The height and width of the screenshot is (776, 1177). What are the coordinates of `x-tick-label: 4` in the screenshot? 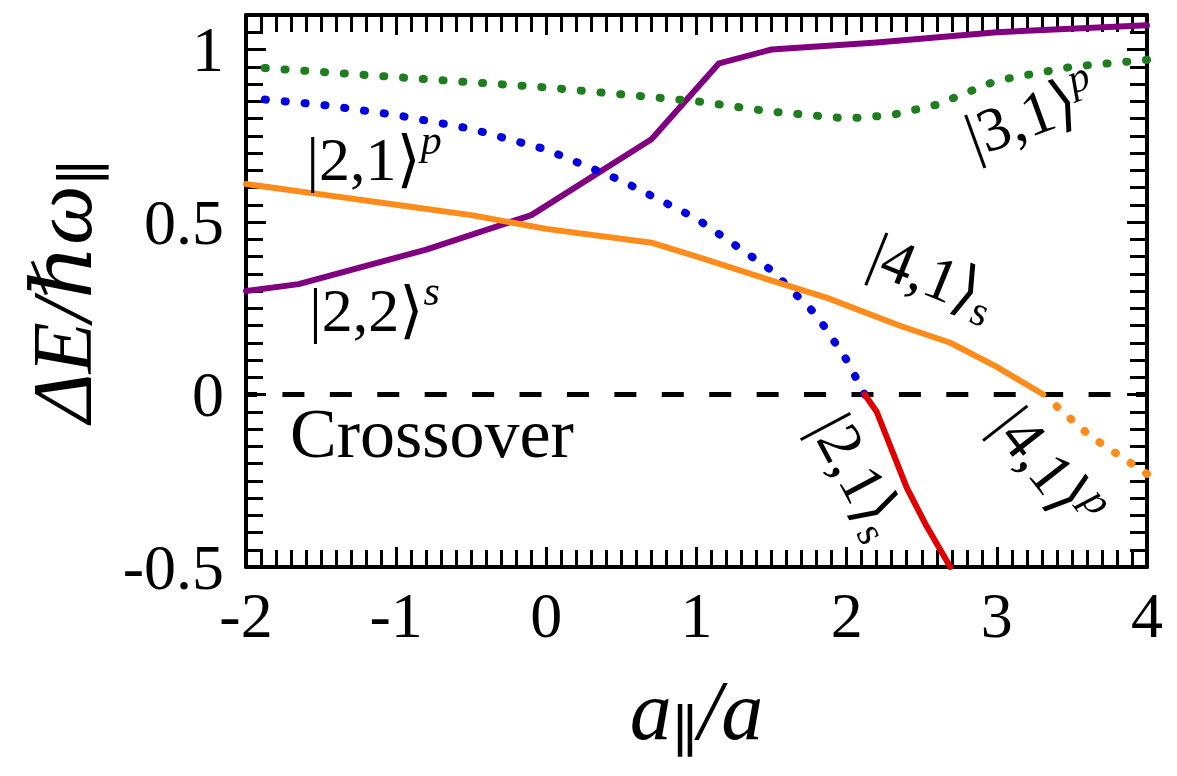 It's located at (1147, 615).